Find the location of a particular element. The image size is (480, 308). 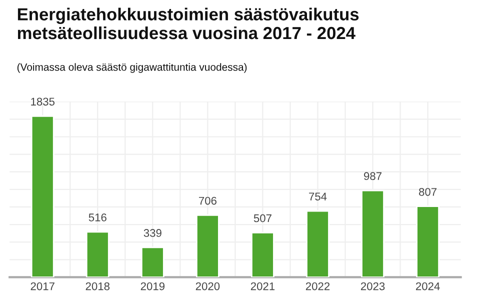

data-label: 706 is located at coordinates (207, 200).